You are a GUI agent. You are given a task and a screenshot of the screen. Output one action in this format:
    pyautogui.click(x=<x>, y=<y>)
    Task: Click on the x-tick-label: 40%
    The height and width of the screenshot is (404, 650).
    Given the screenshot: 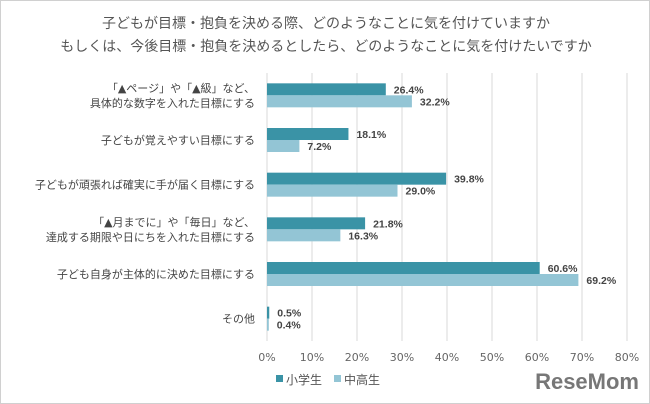 What is the action you would take?
    pyautogui.click(x=447, y=357)
    